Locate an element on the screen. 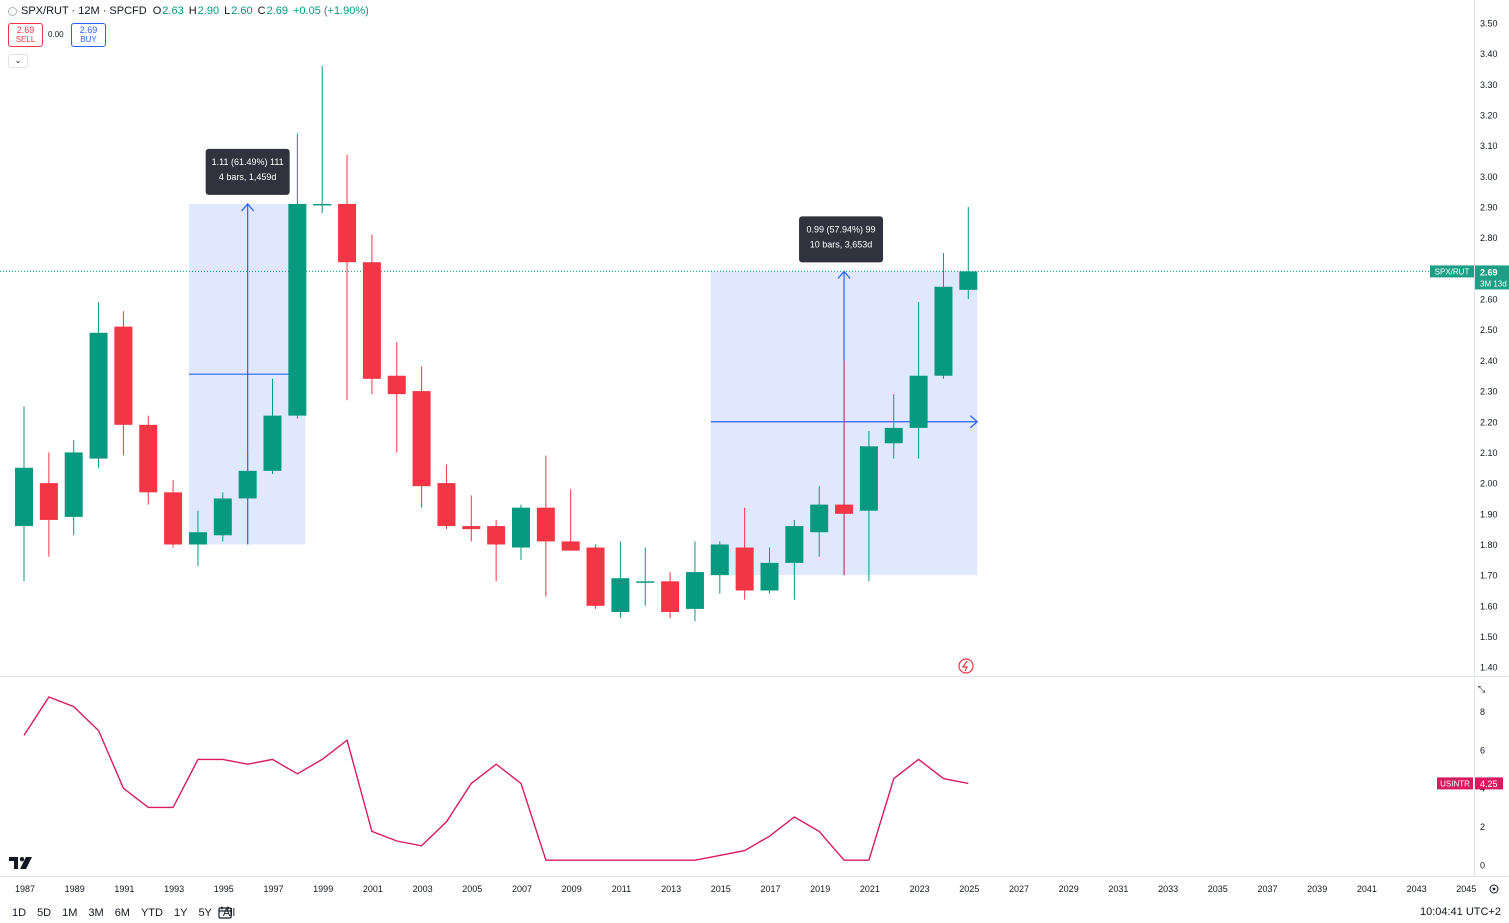 This screenshot has width=1509, height=923. close-label: C is located at coordinates (261, 11).